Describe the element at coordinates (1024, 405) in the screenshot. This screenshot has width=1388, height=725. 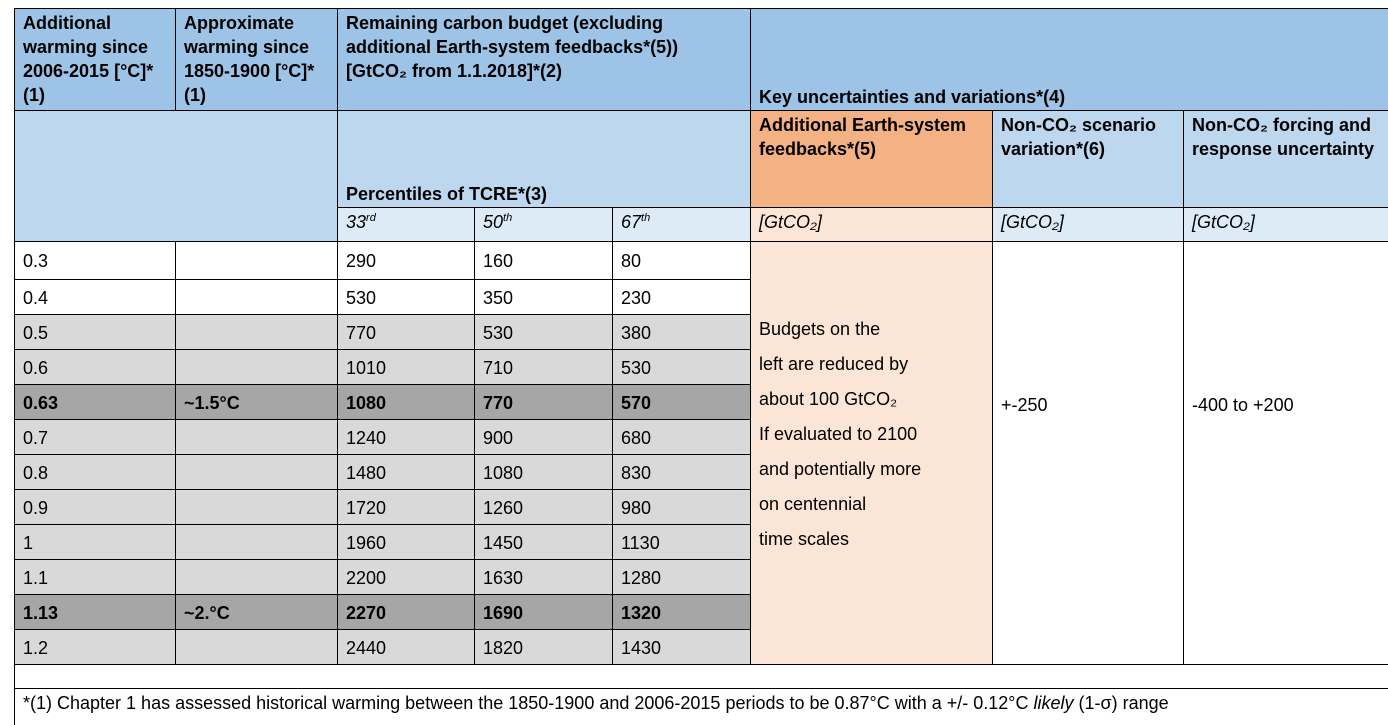
I see `scenario-cell-text: +-250` at that location.